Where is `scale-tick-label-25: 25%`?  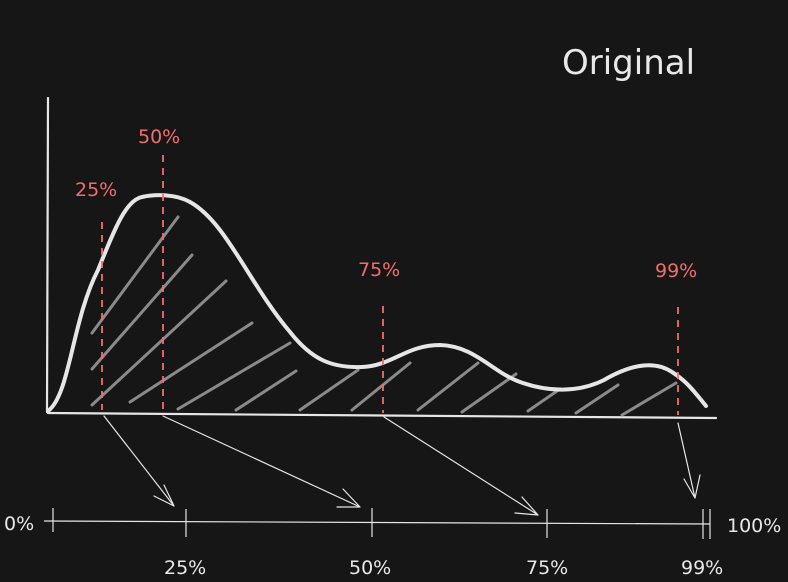 scale-tick-label-25: 25% is located at coordinates (185, 568).